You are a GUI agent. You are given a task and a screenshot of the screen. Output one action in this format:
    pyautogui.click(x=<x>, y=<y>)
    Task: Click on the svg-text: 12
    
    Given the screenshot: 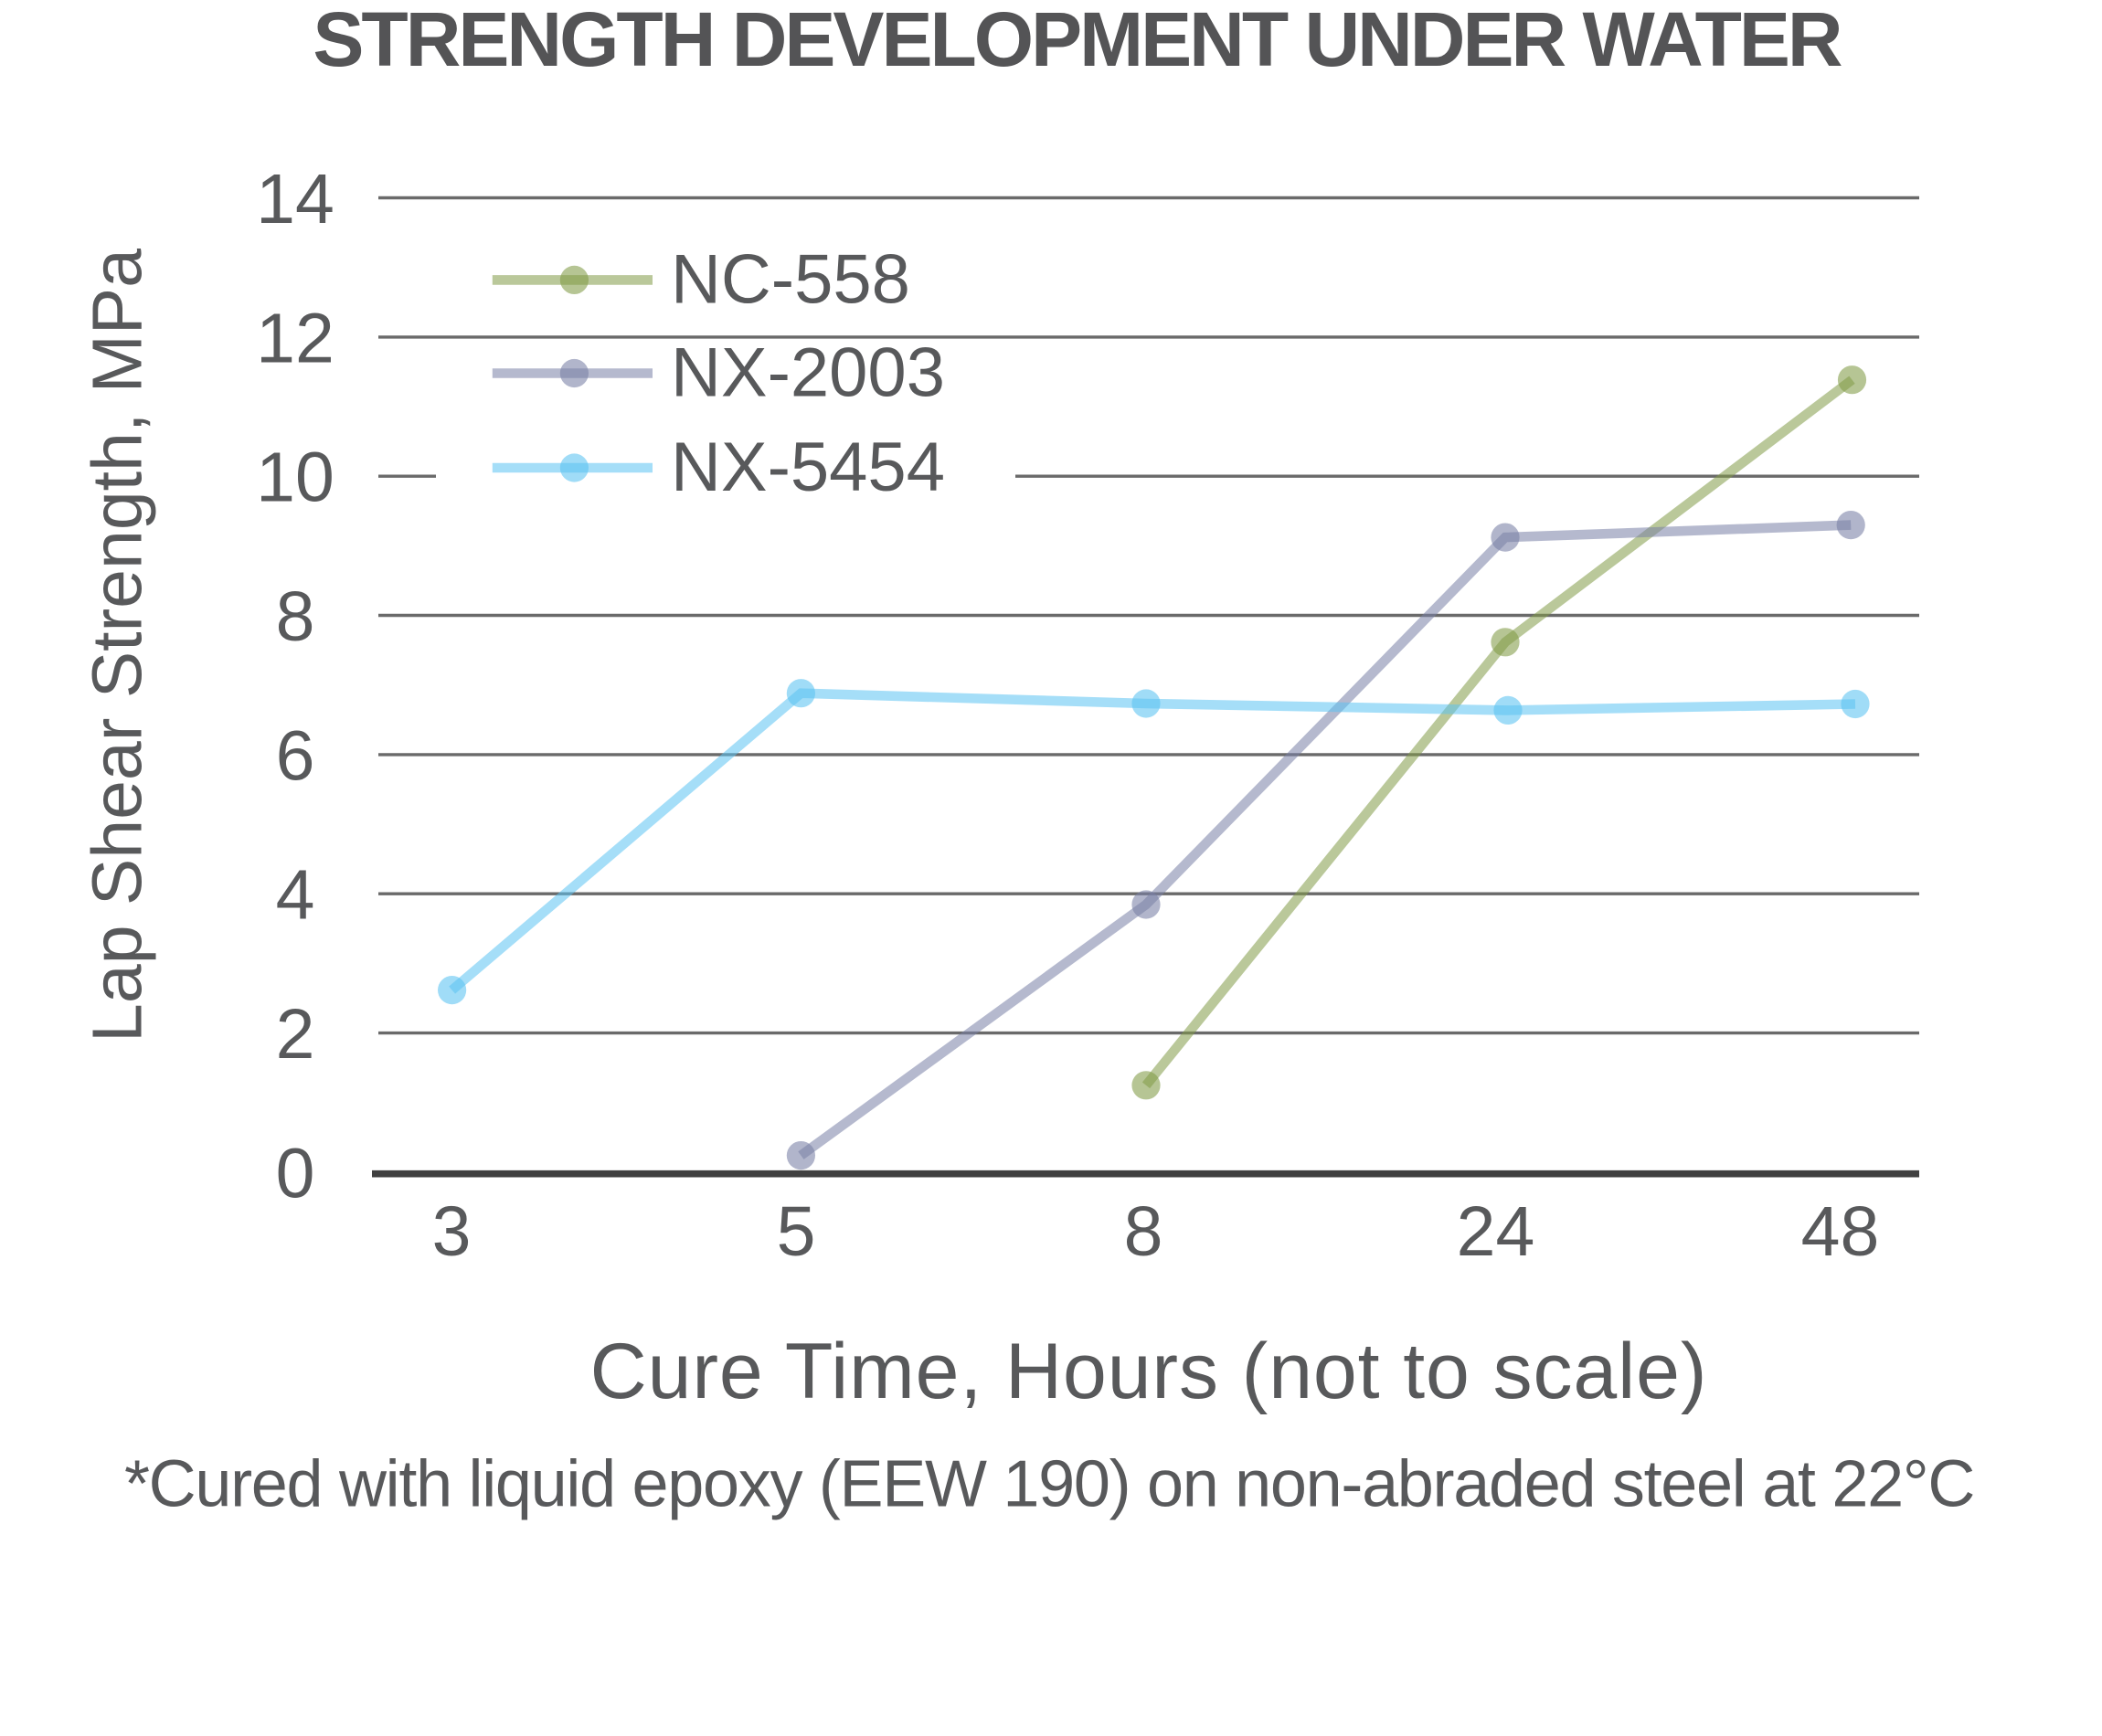 What is the action you would take?
    pyautogui.click(x=295, y=338)
    